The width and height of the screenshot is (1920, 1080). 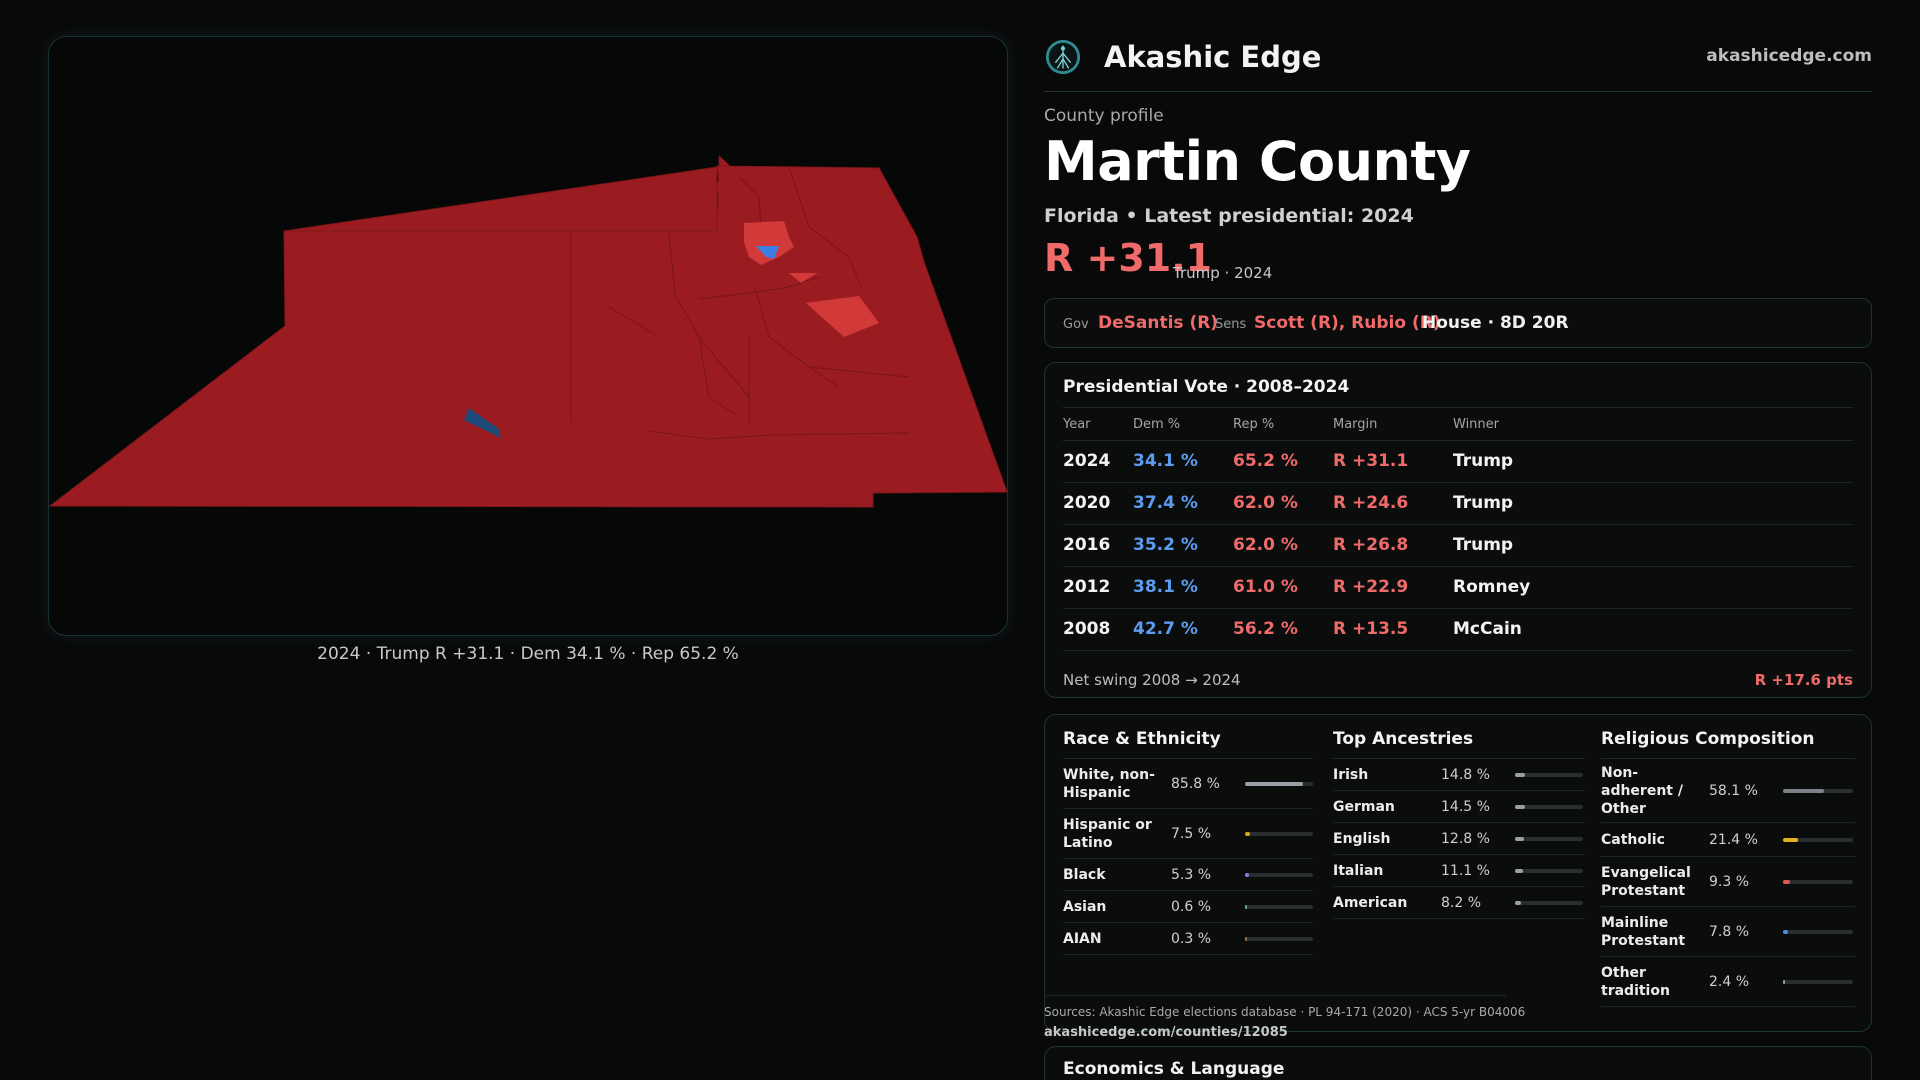 What do you see at coordinates (1229, 216) in the screenshot?
I see `county-subtitle: Florida • Latest presidential: 2024` at bounding box center [1229, 216].